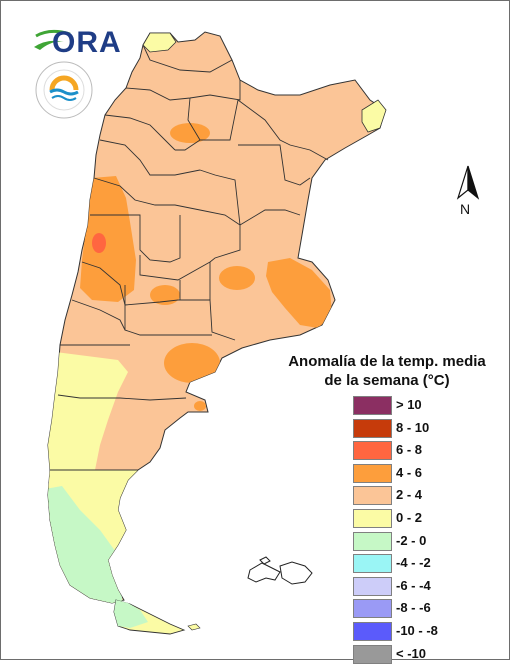  Describe the element at coordinates (409, 517) in the screenshot. I see `legend-label: 0 - 2` at that location.